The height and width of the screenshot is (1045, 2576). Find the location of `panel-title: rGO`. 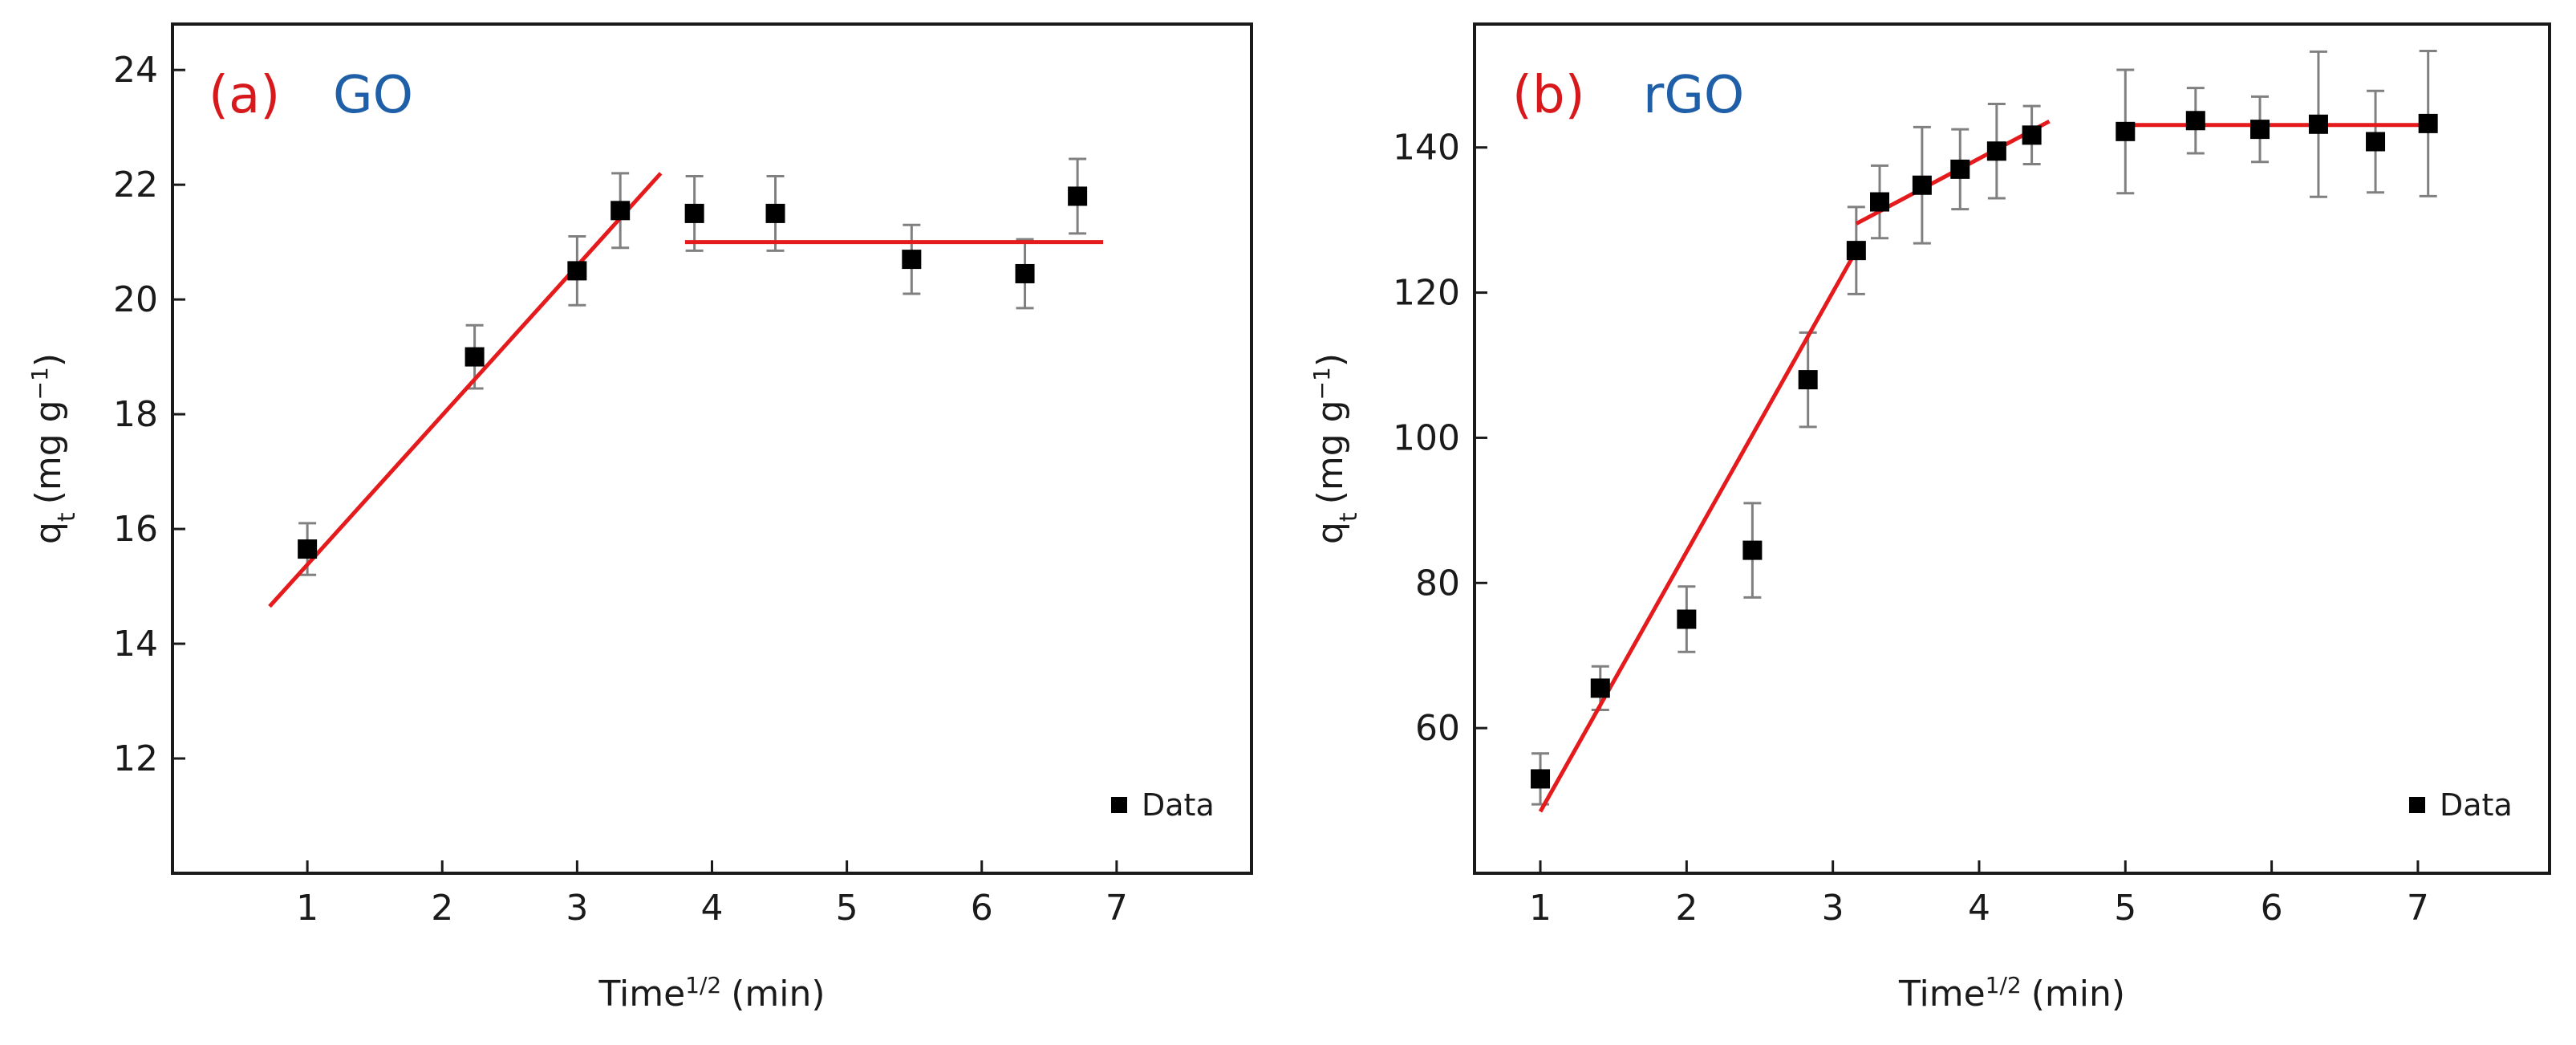

panel-title: rGO is located at coordinates (1693, 95).